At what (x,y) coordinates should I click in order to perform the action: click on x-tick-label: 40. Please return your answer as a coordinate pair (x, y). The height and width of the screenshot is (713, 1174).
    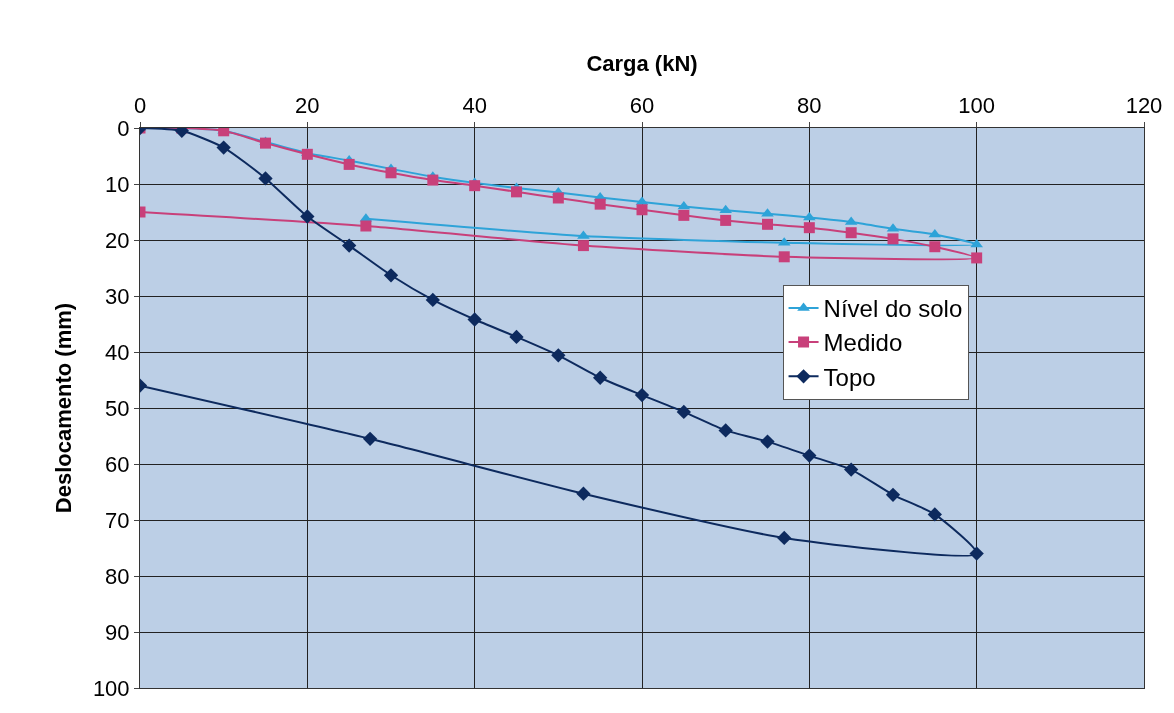
    Looking at the image, I should click on (474, 106).